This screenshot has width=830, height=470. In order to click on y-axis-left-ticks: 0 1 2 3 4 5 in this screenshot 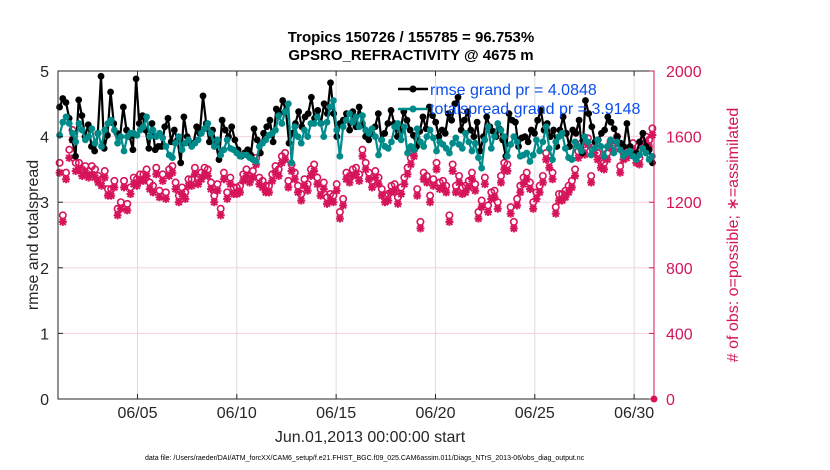, I will do `click(51, 236)`.